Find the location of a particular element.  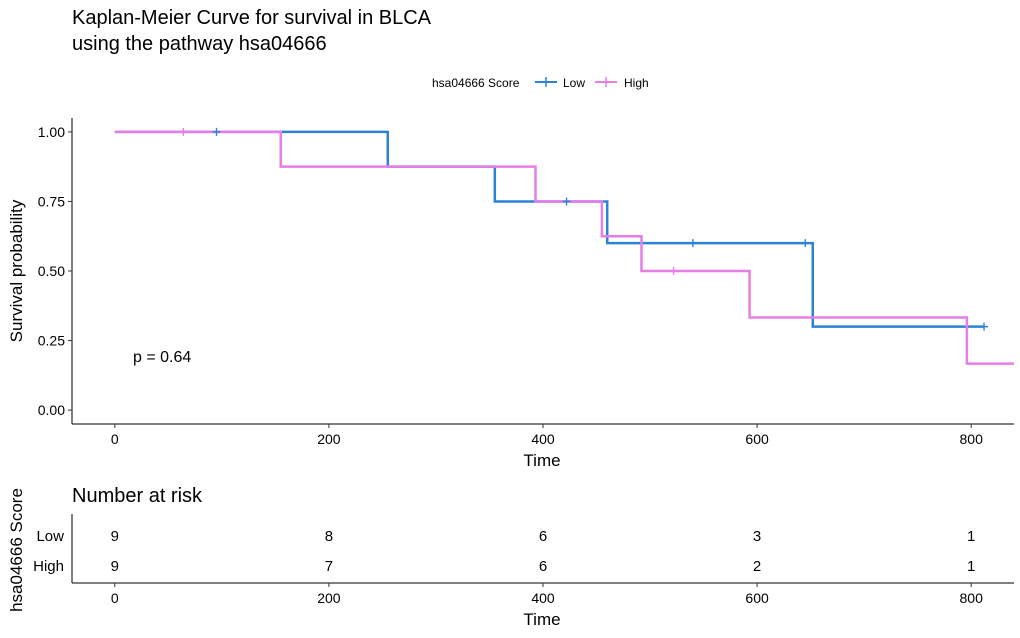

risk-x-axis-title: Time is located at coordinates (541, 619).